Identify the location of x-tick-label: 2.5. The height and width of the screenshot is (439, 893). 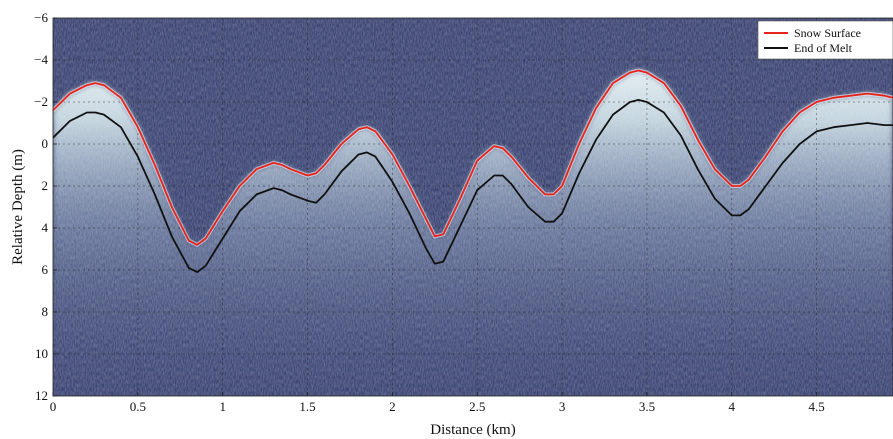
(477, 406).